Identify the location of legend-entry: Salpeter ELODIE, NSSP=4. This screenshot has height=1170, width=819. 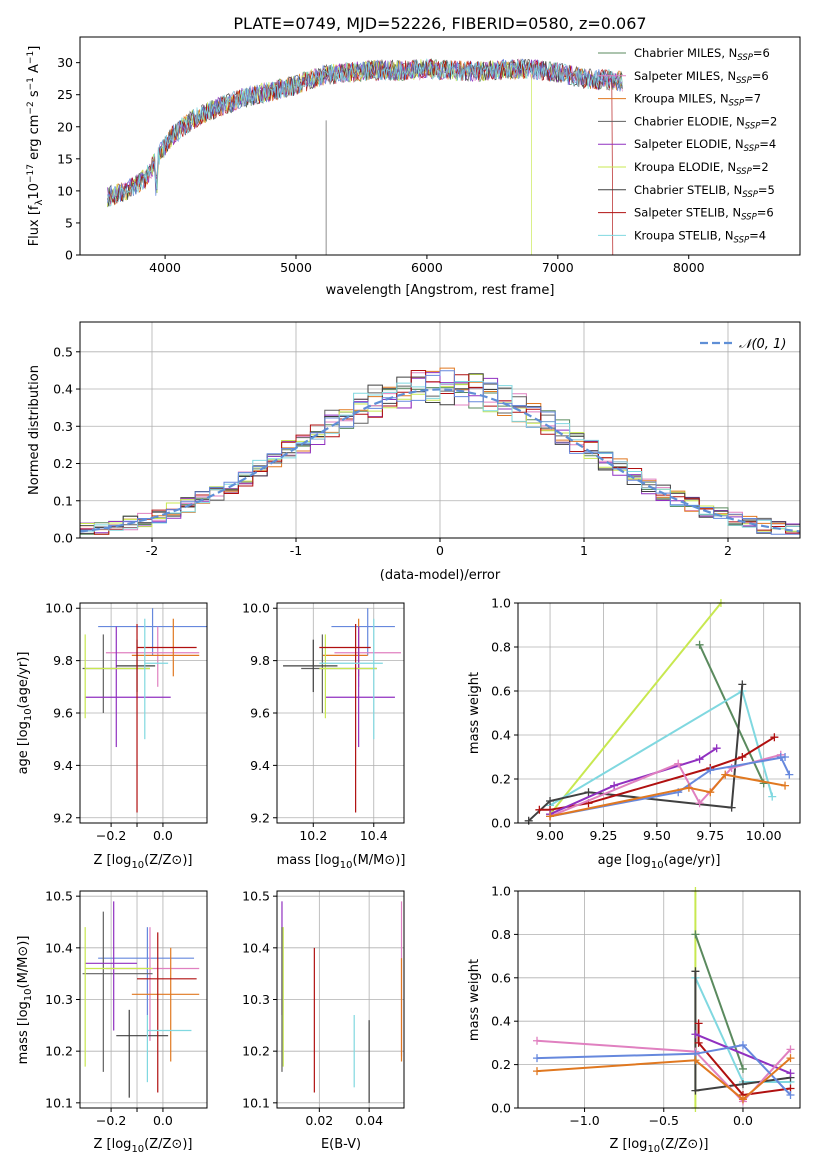
(705, 145).